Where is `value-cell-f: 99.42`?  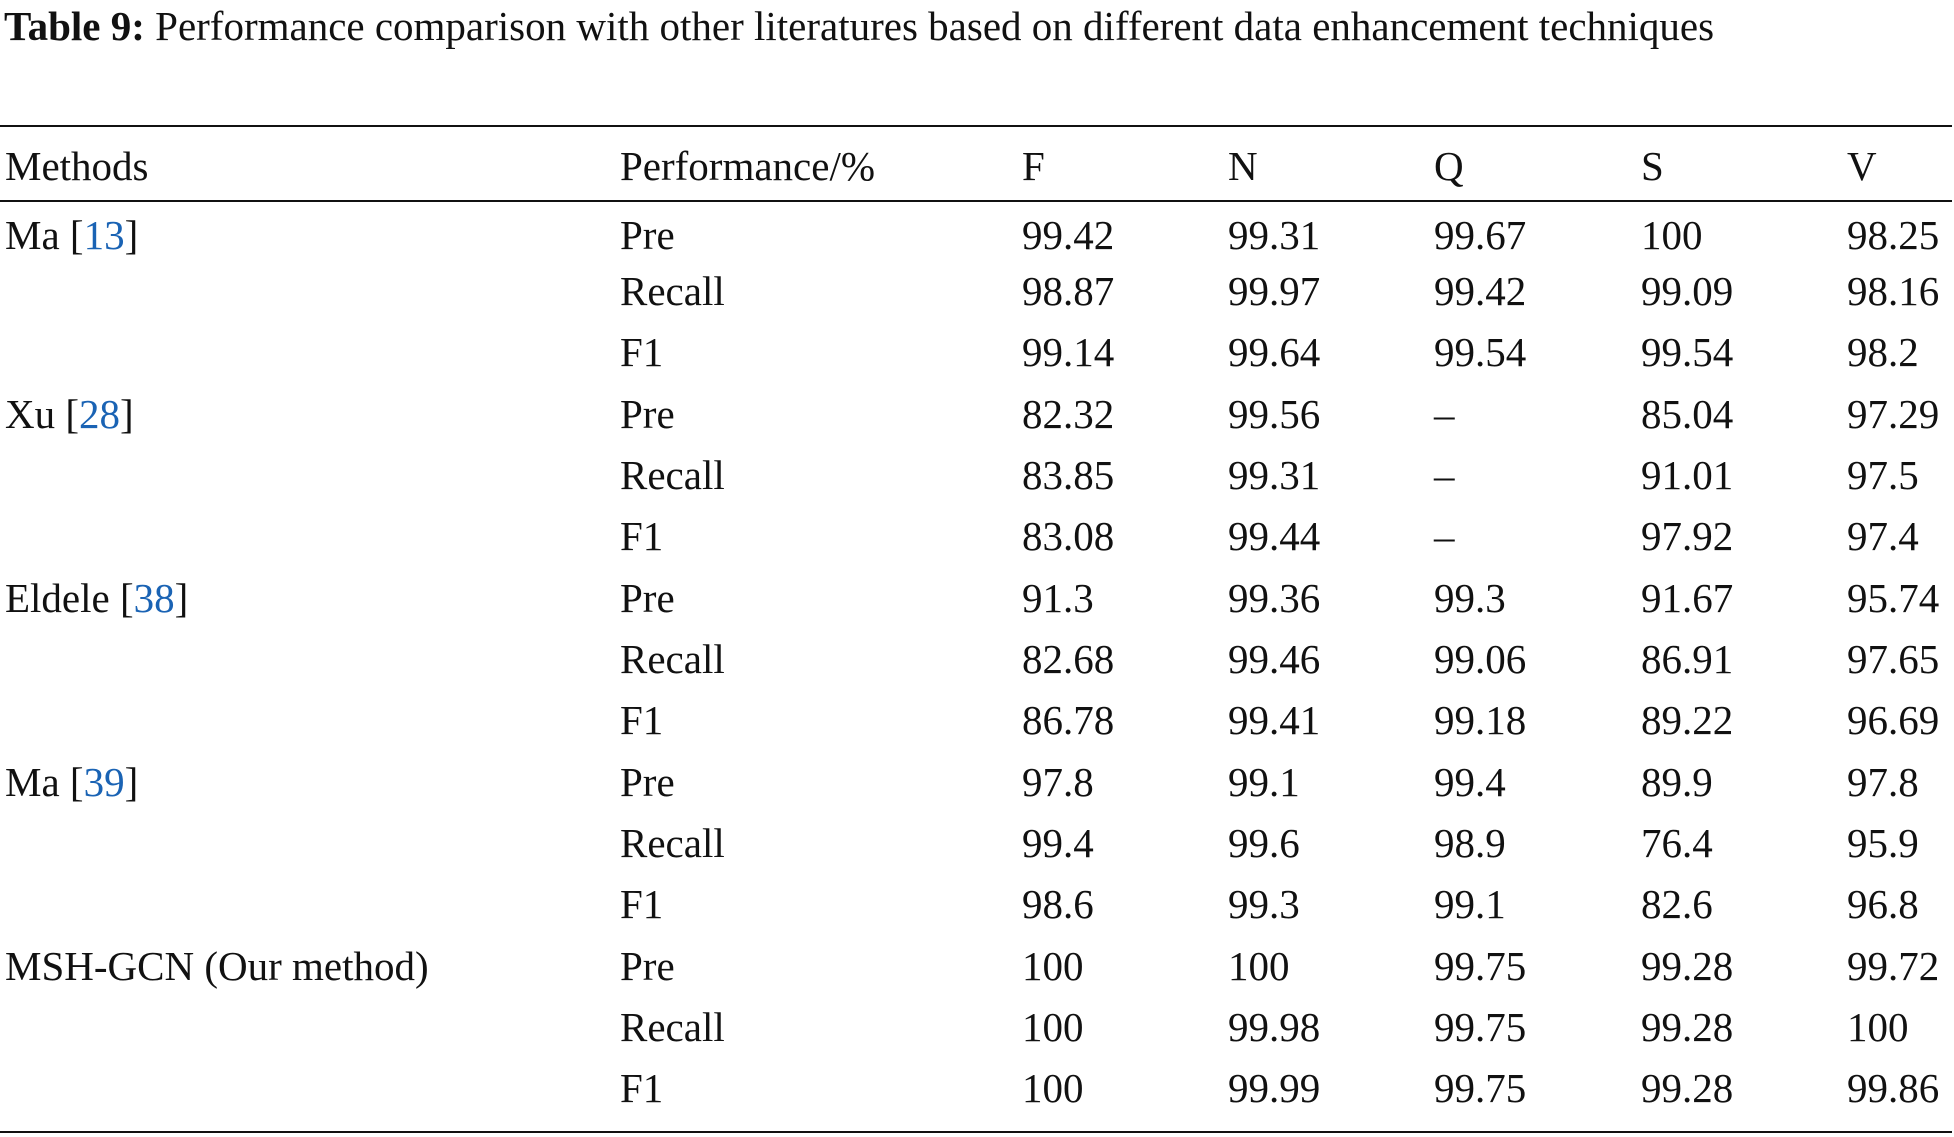
value-cell-f: 99.42 is located at coordinates (1068, 234).